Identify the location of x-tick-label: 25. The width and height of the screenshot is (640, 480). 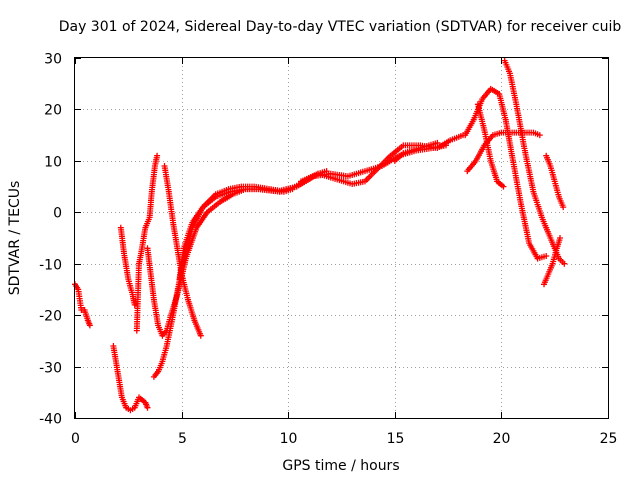
(609, 439).